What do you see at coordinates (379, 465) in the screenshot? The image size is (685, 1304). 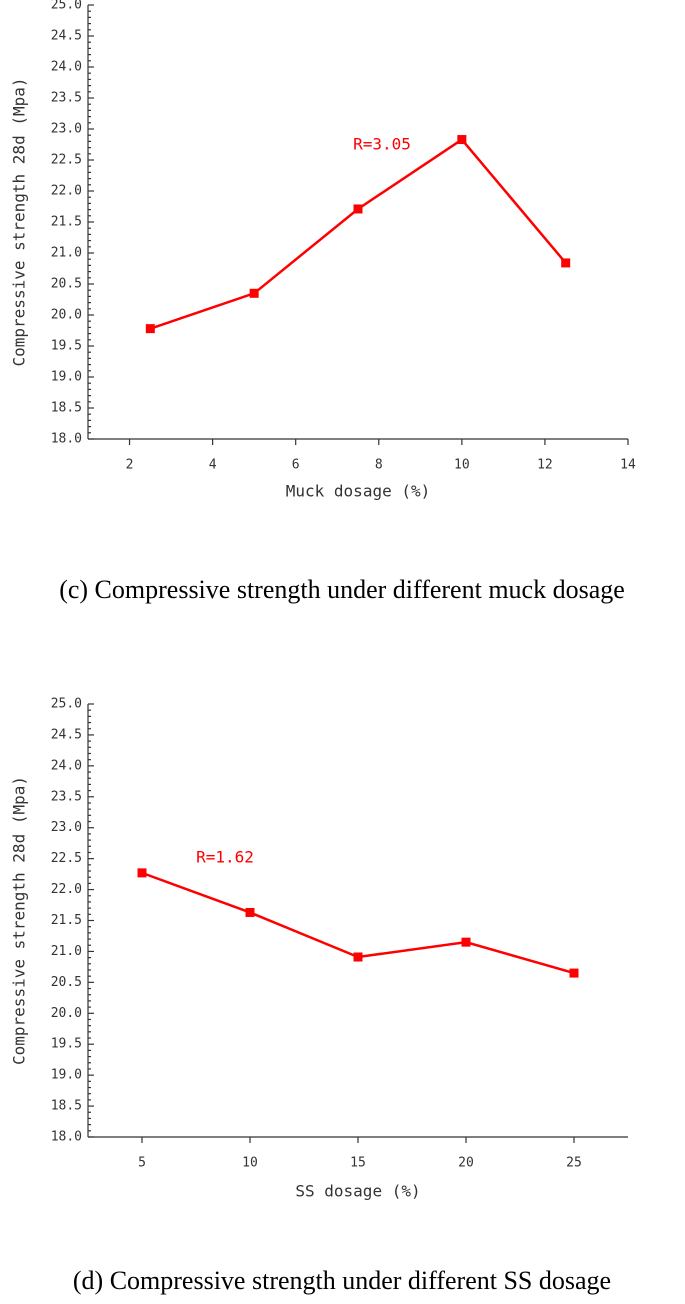 I see `x-tick-label: 8` at bounding box center [379, 465].